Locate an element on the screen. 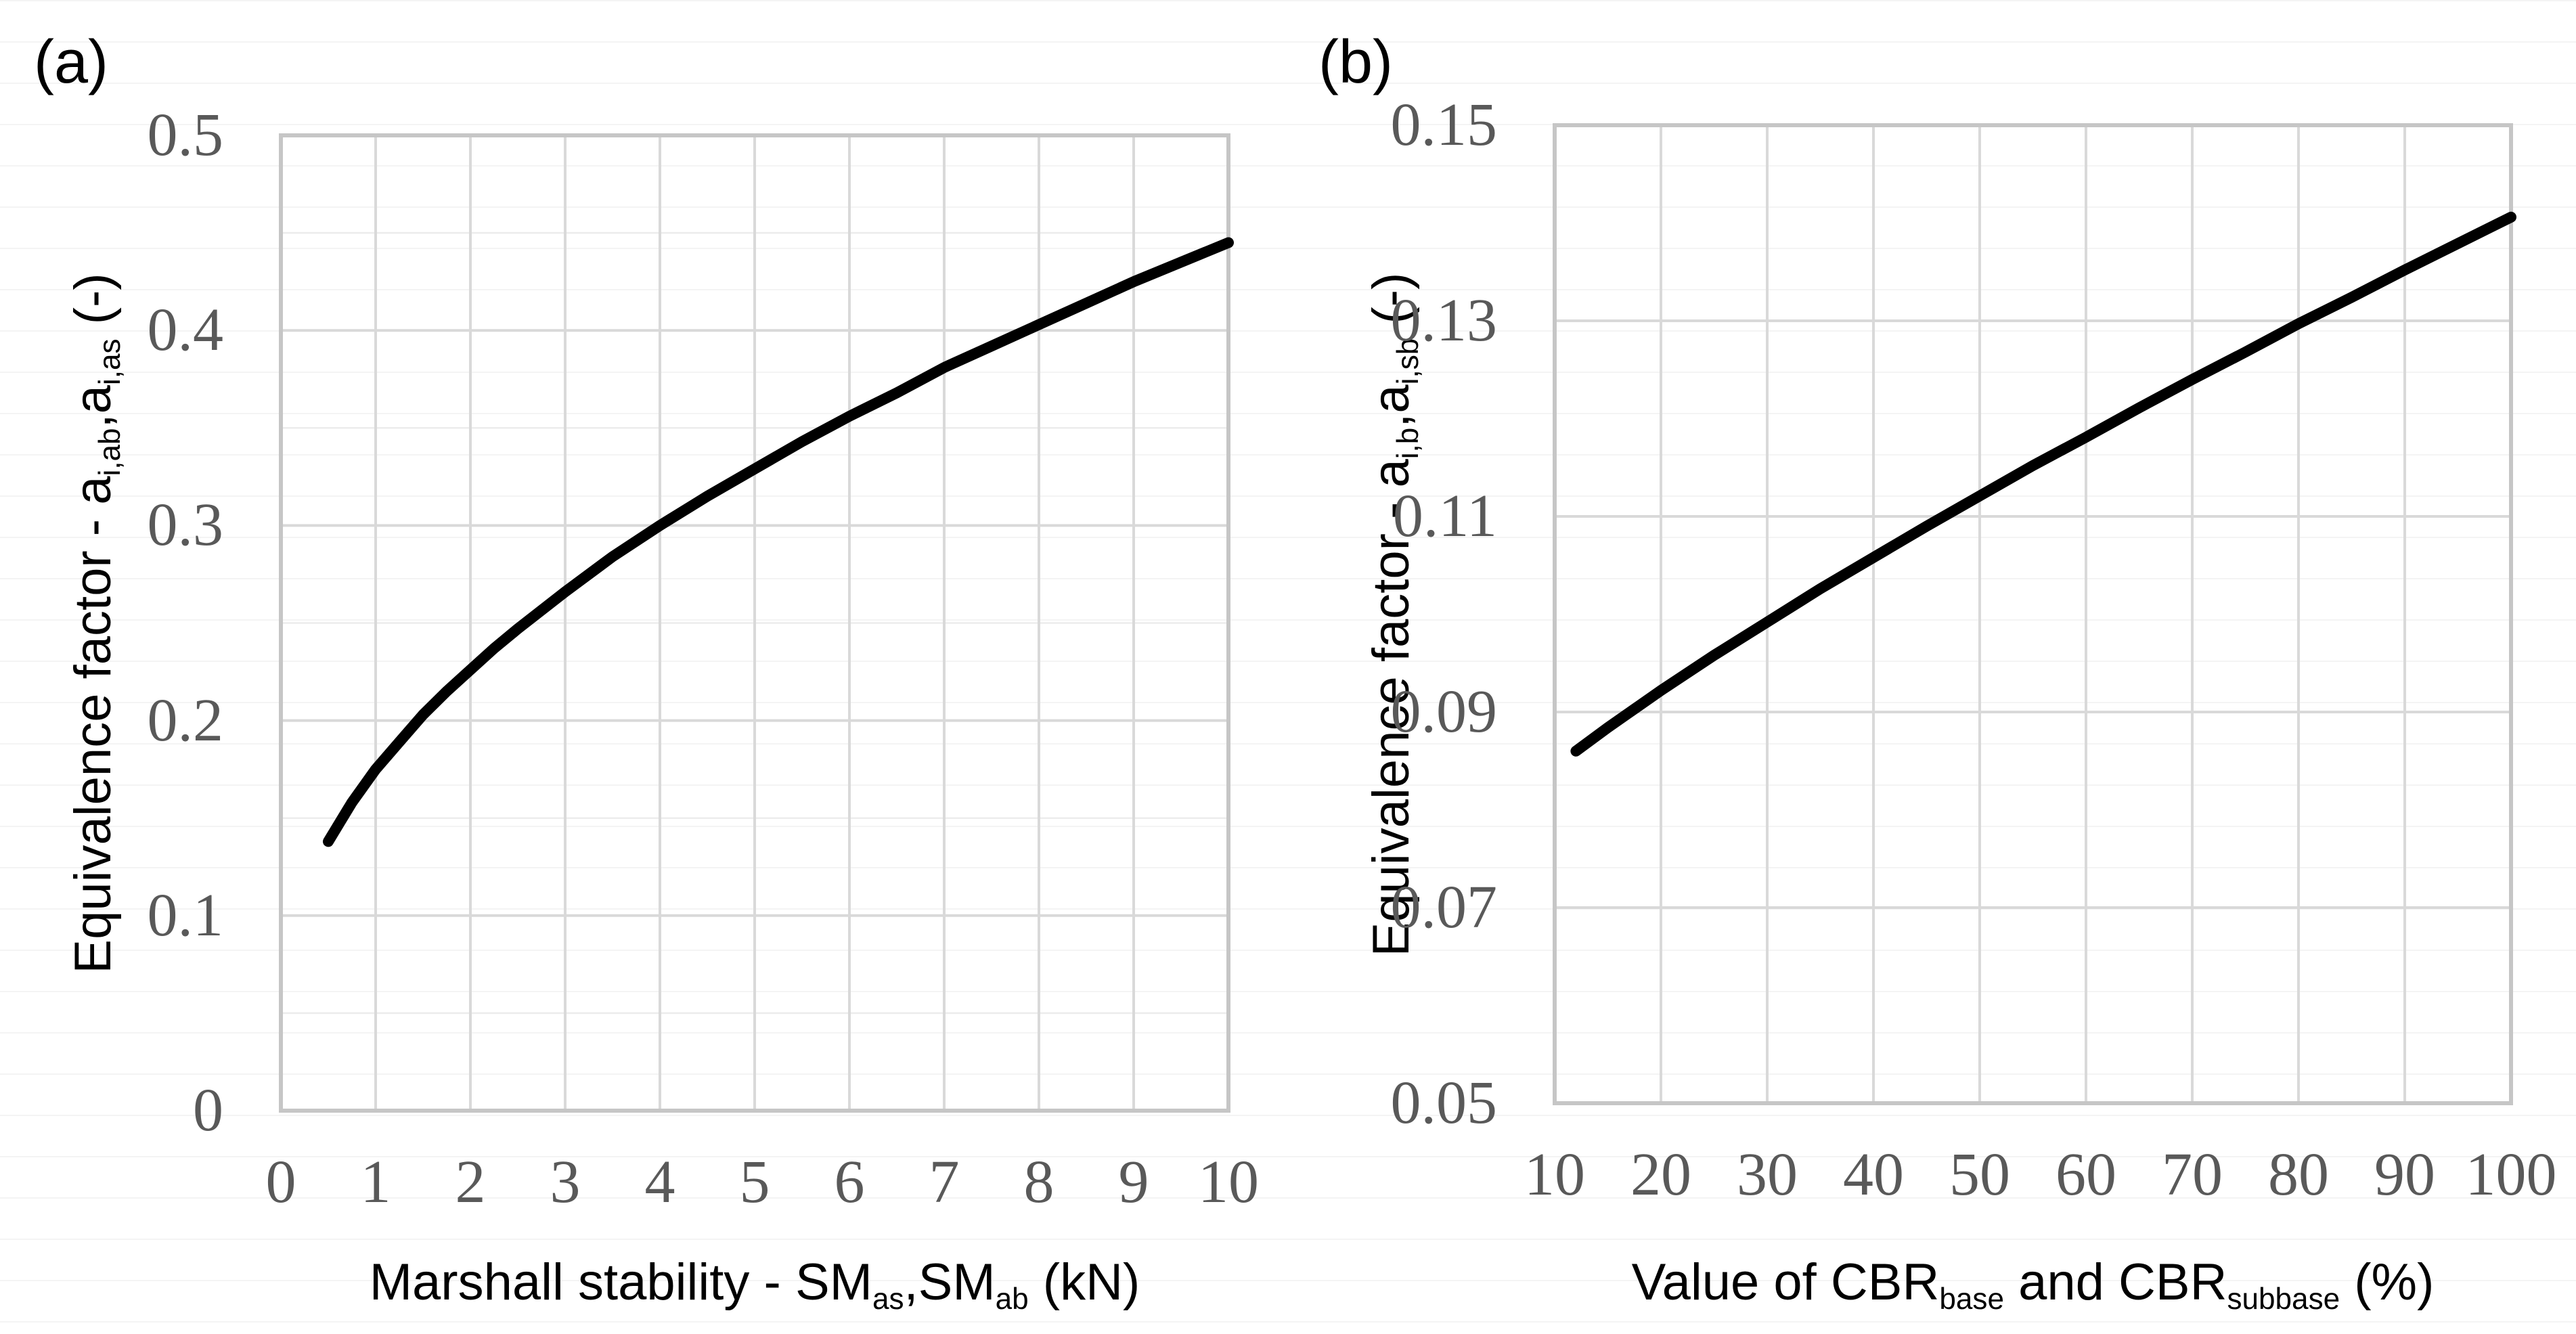 Image resolution: width=2576 pixels, height=1334 pixels. x-tick-label: 7 is located at coordinates (945, 1182).